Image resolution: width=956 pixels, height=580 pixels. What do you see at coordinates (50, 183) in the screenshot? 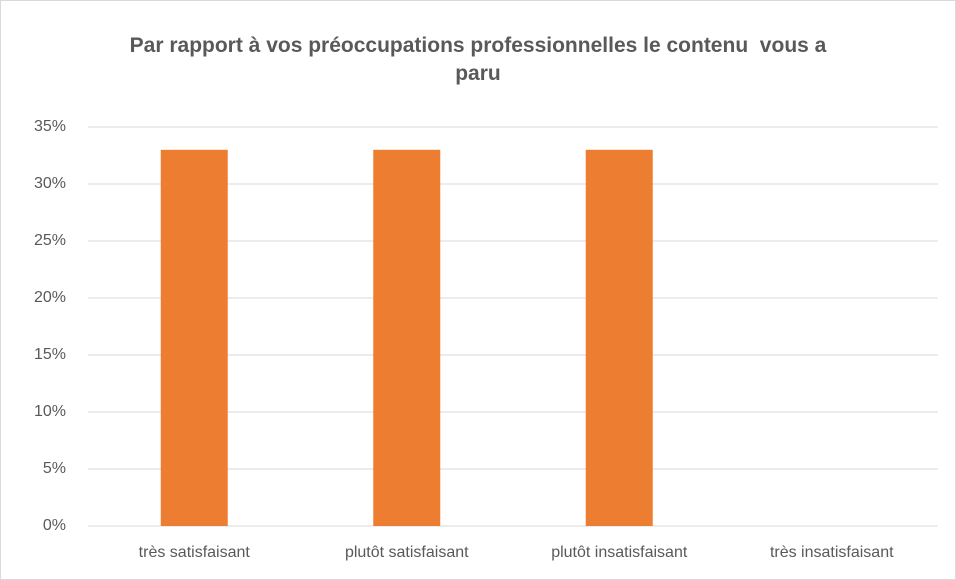
I see `y-tick-label: 30%` at bounding box center [50, 183].